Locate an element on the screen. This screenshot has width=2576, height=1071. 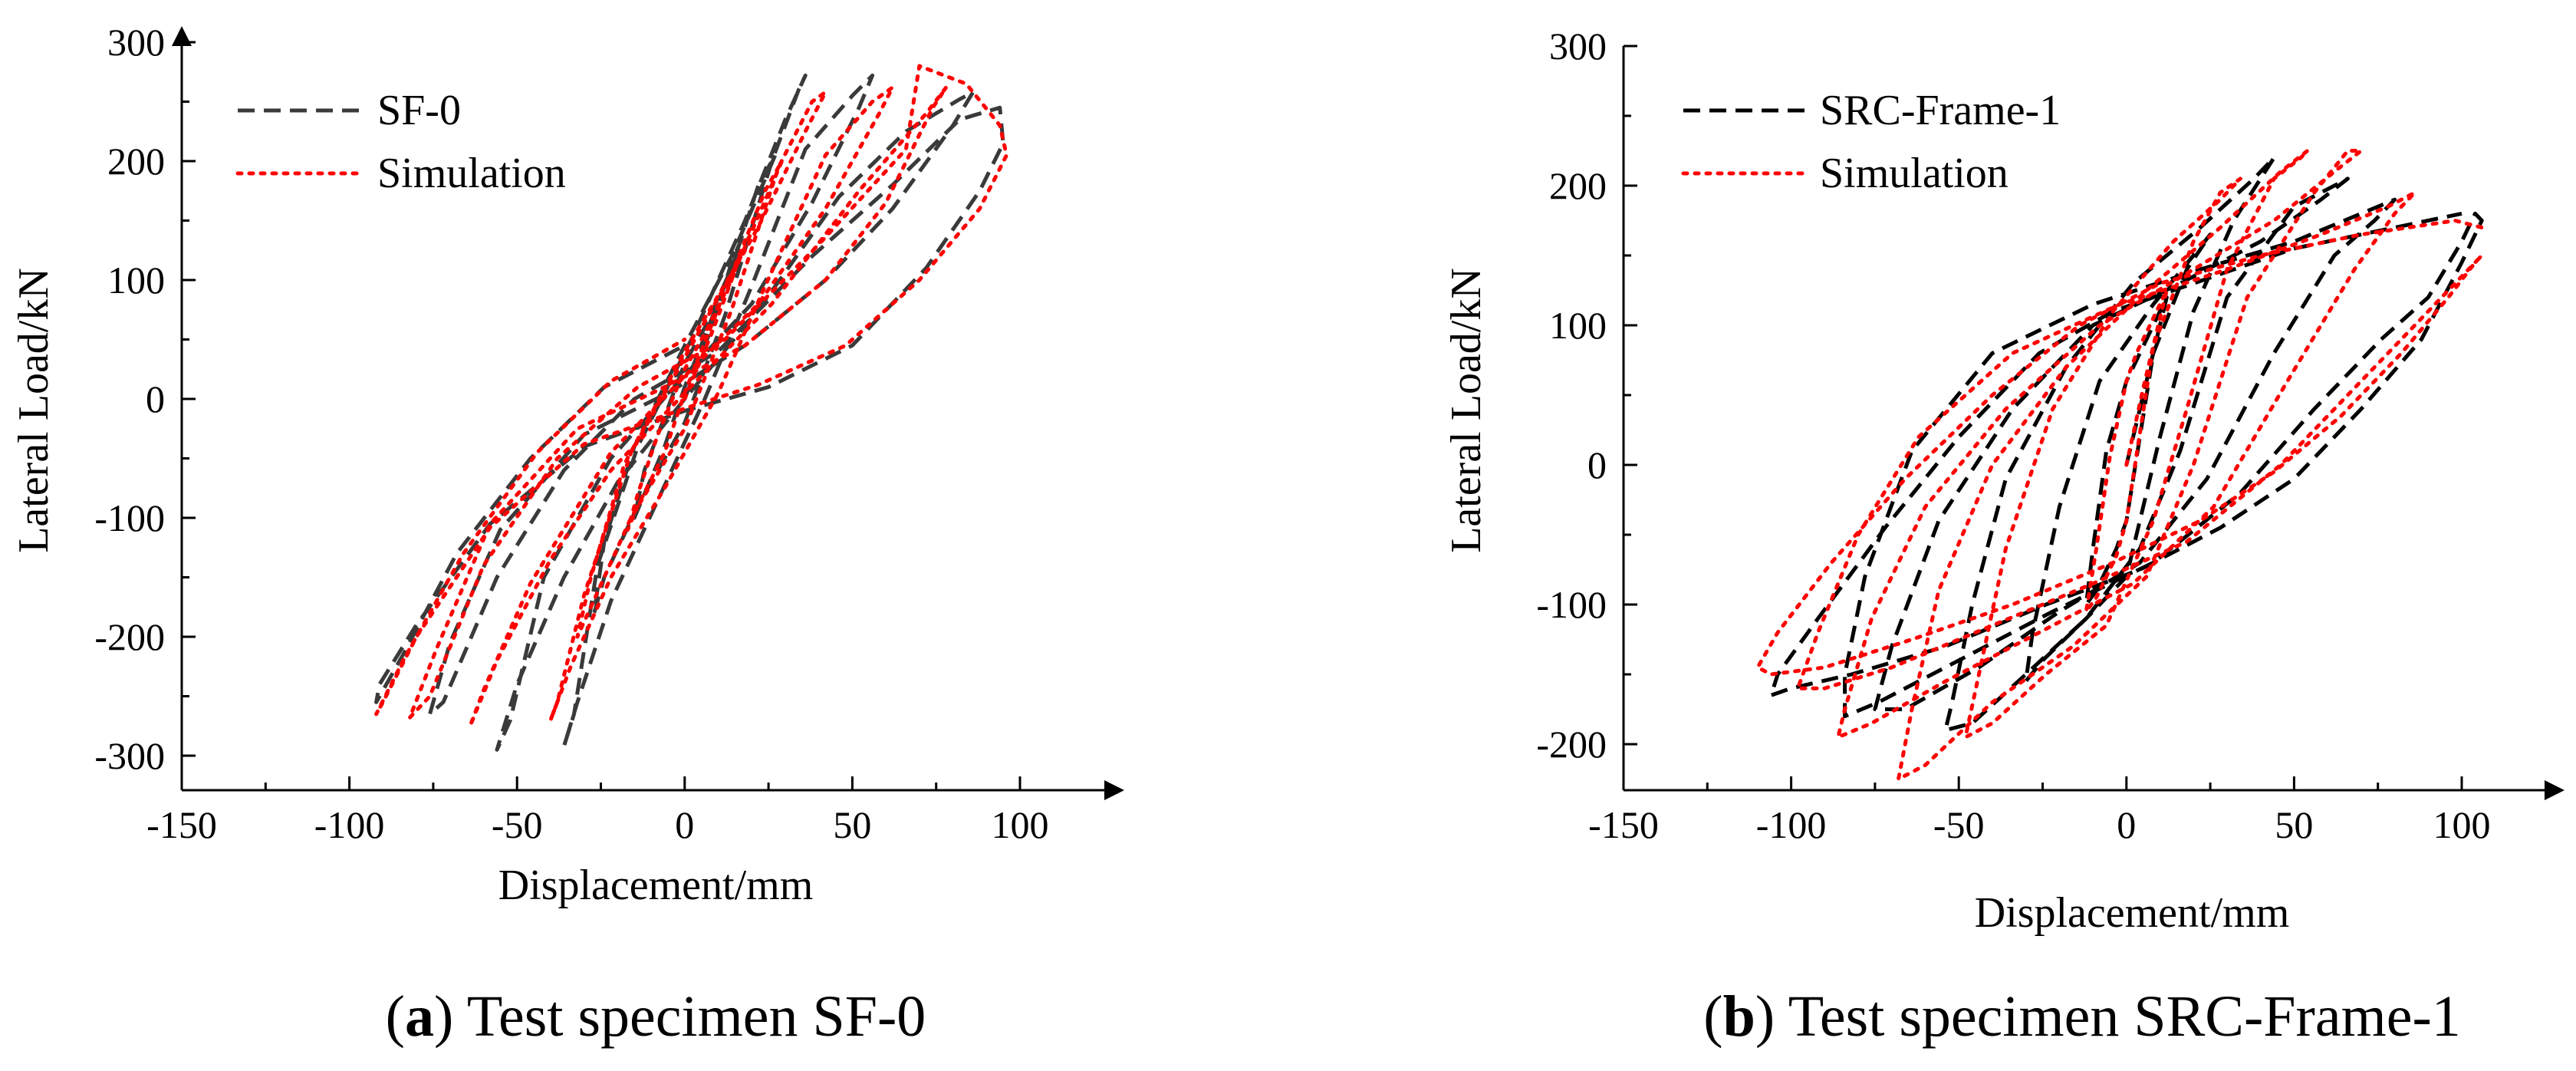
panel-b-y-tick-label-0: -200 is located at coordinates (1571, 744).